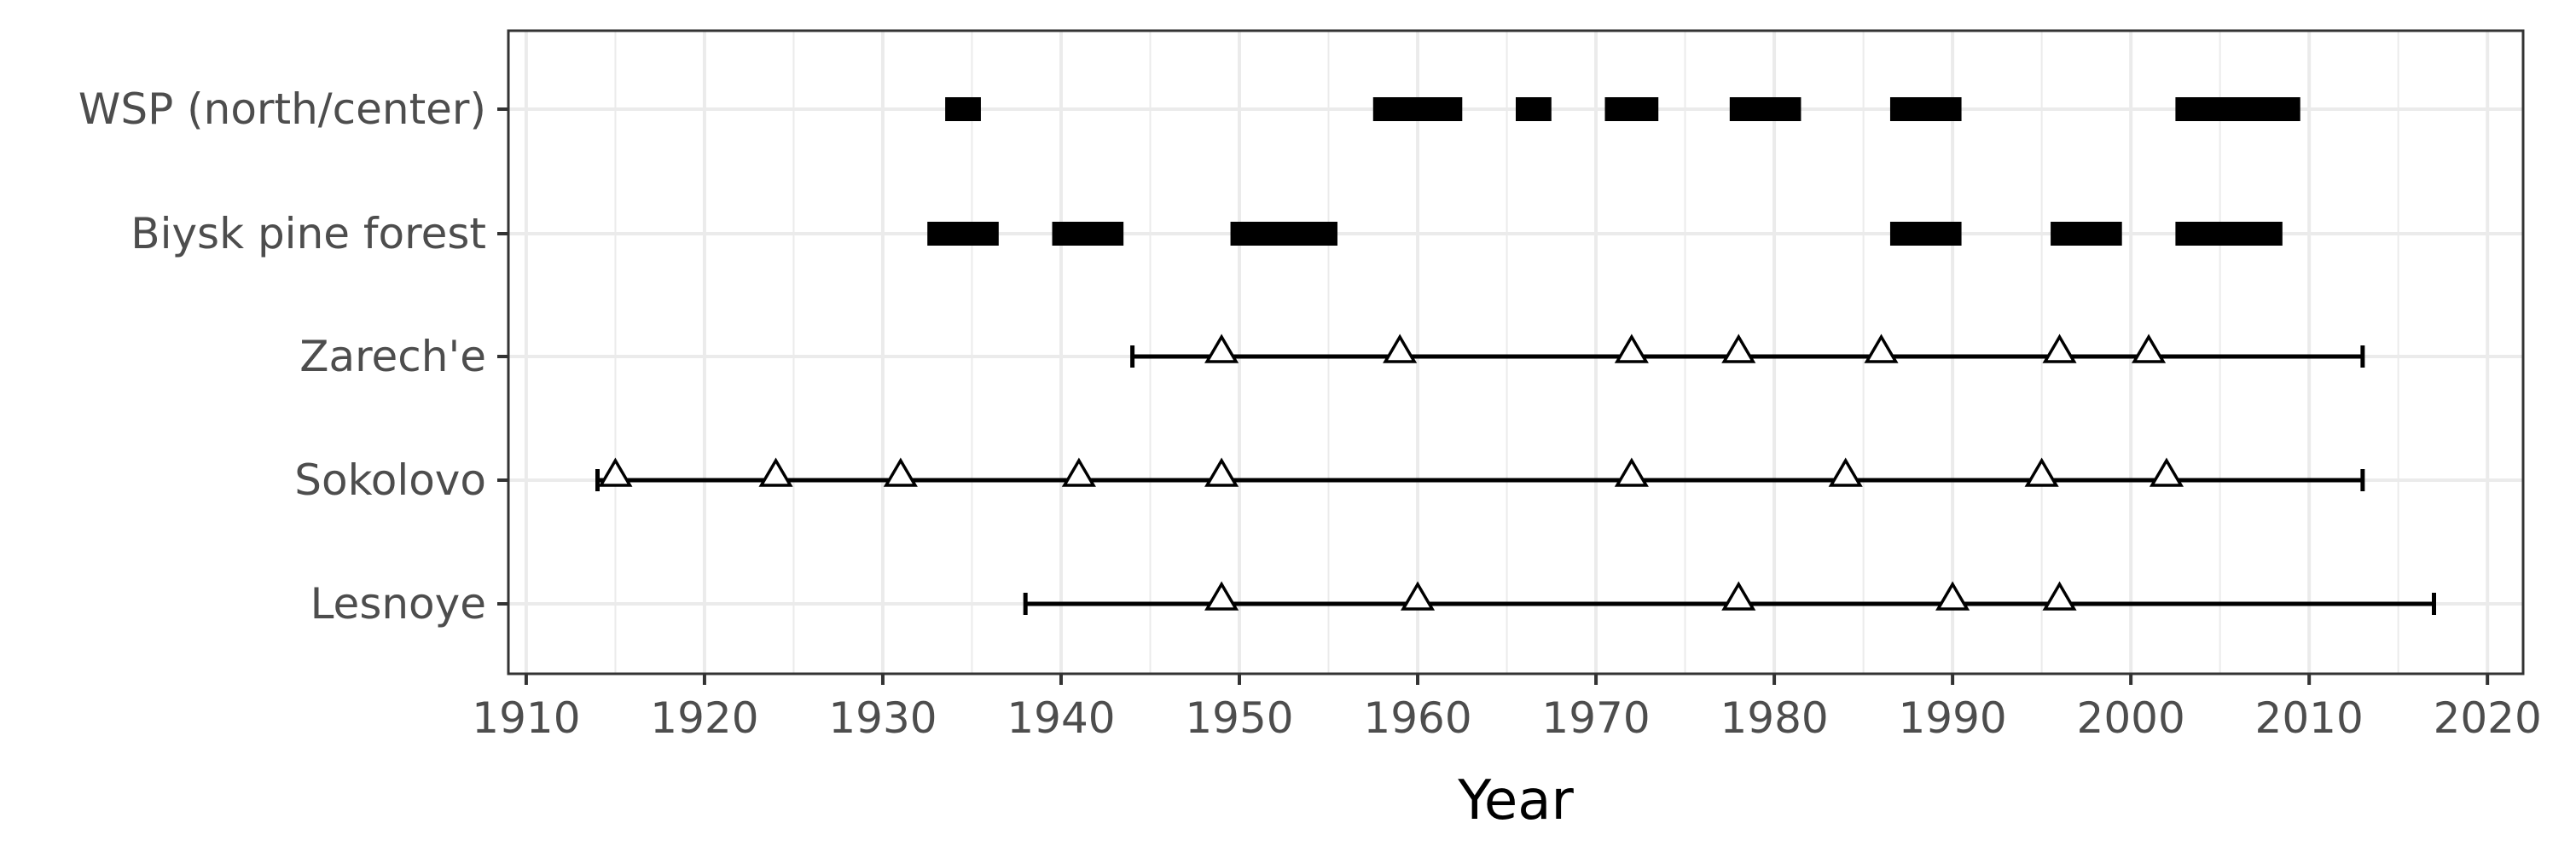 Image resolution: width=2576 pixels, height=858 pixels. What do you see at coordinates (1515, 800) in the screenshot?
I see `x-axis-title: Year` at bounding box center [1515, 800].